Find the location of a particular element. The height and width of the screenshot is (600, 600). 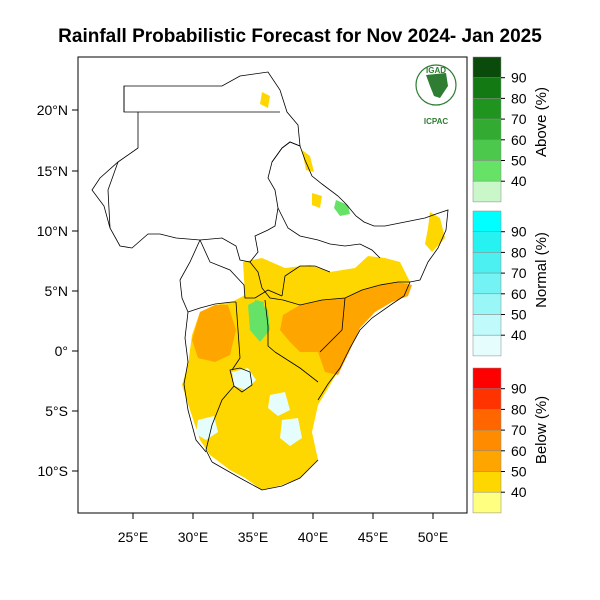

region-normal-40-c is located at coordinates (291, 432).